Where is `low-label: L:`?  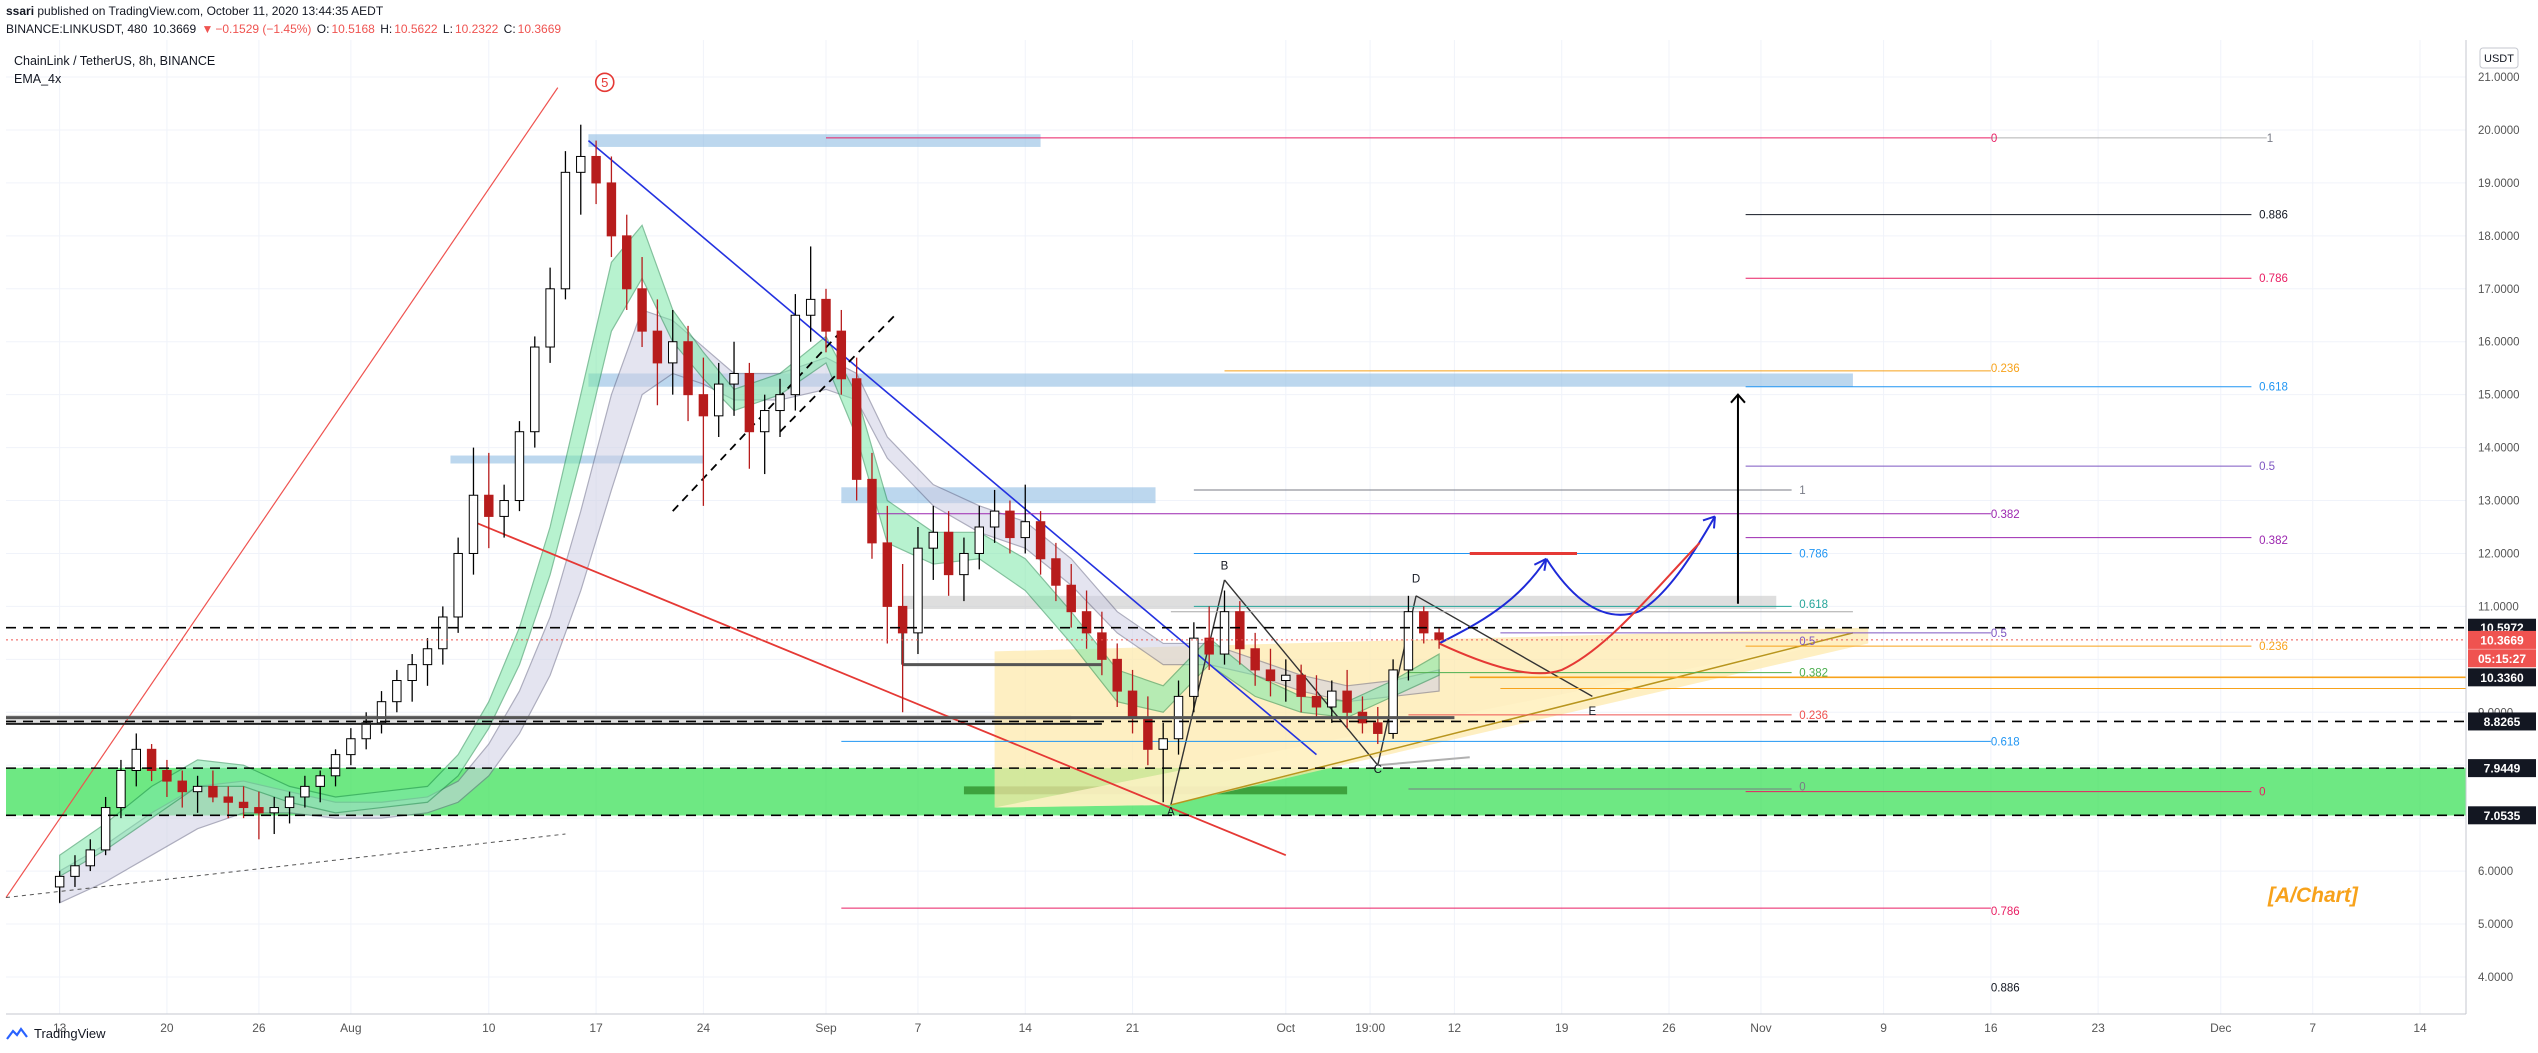 low-label: L: is located at coordinates (447, 29).